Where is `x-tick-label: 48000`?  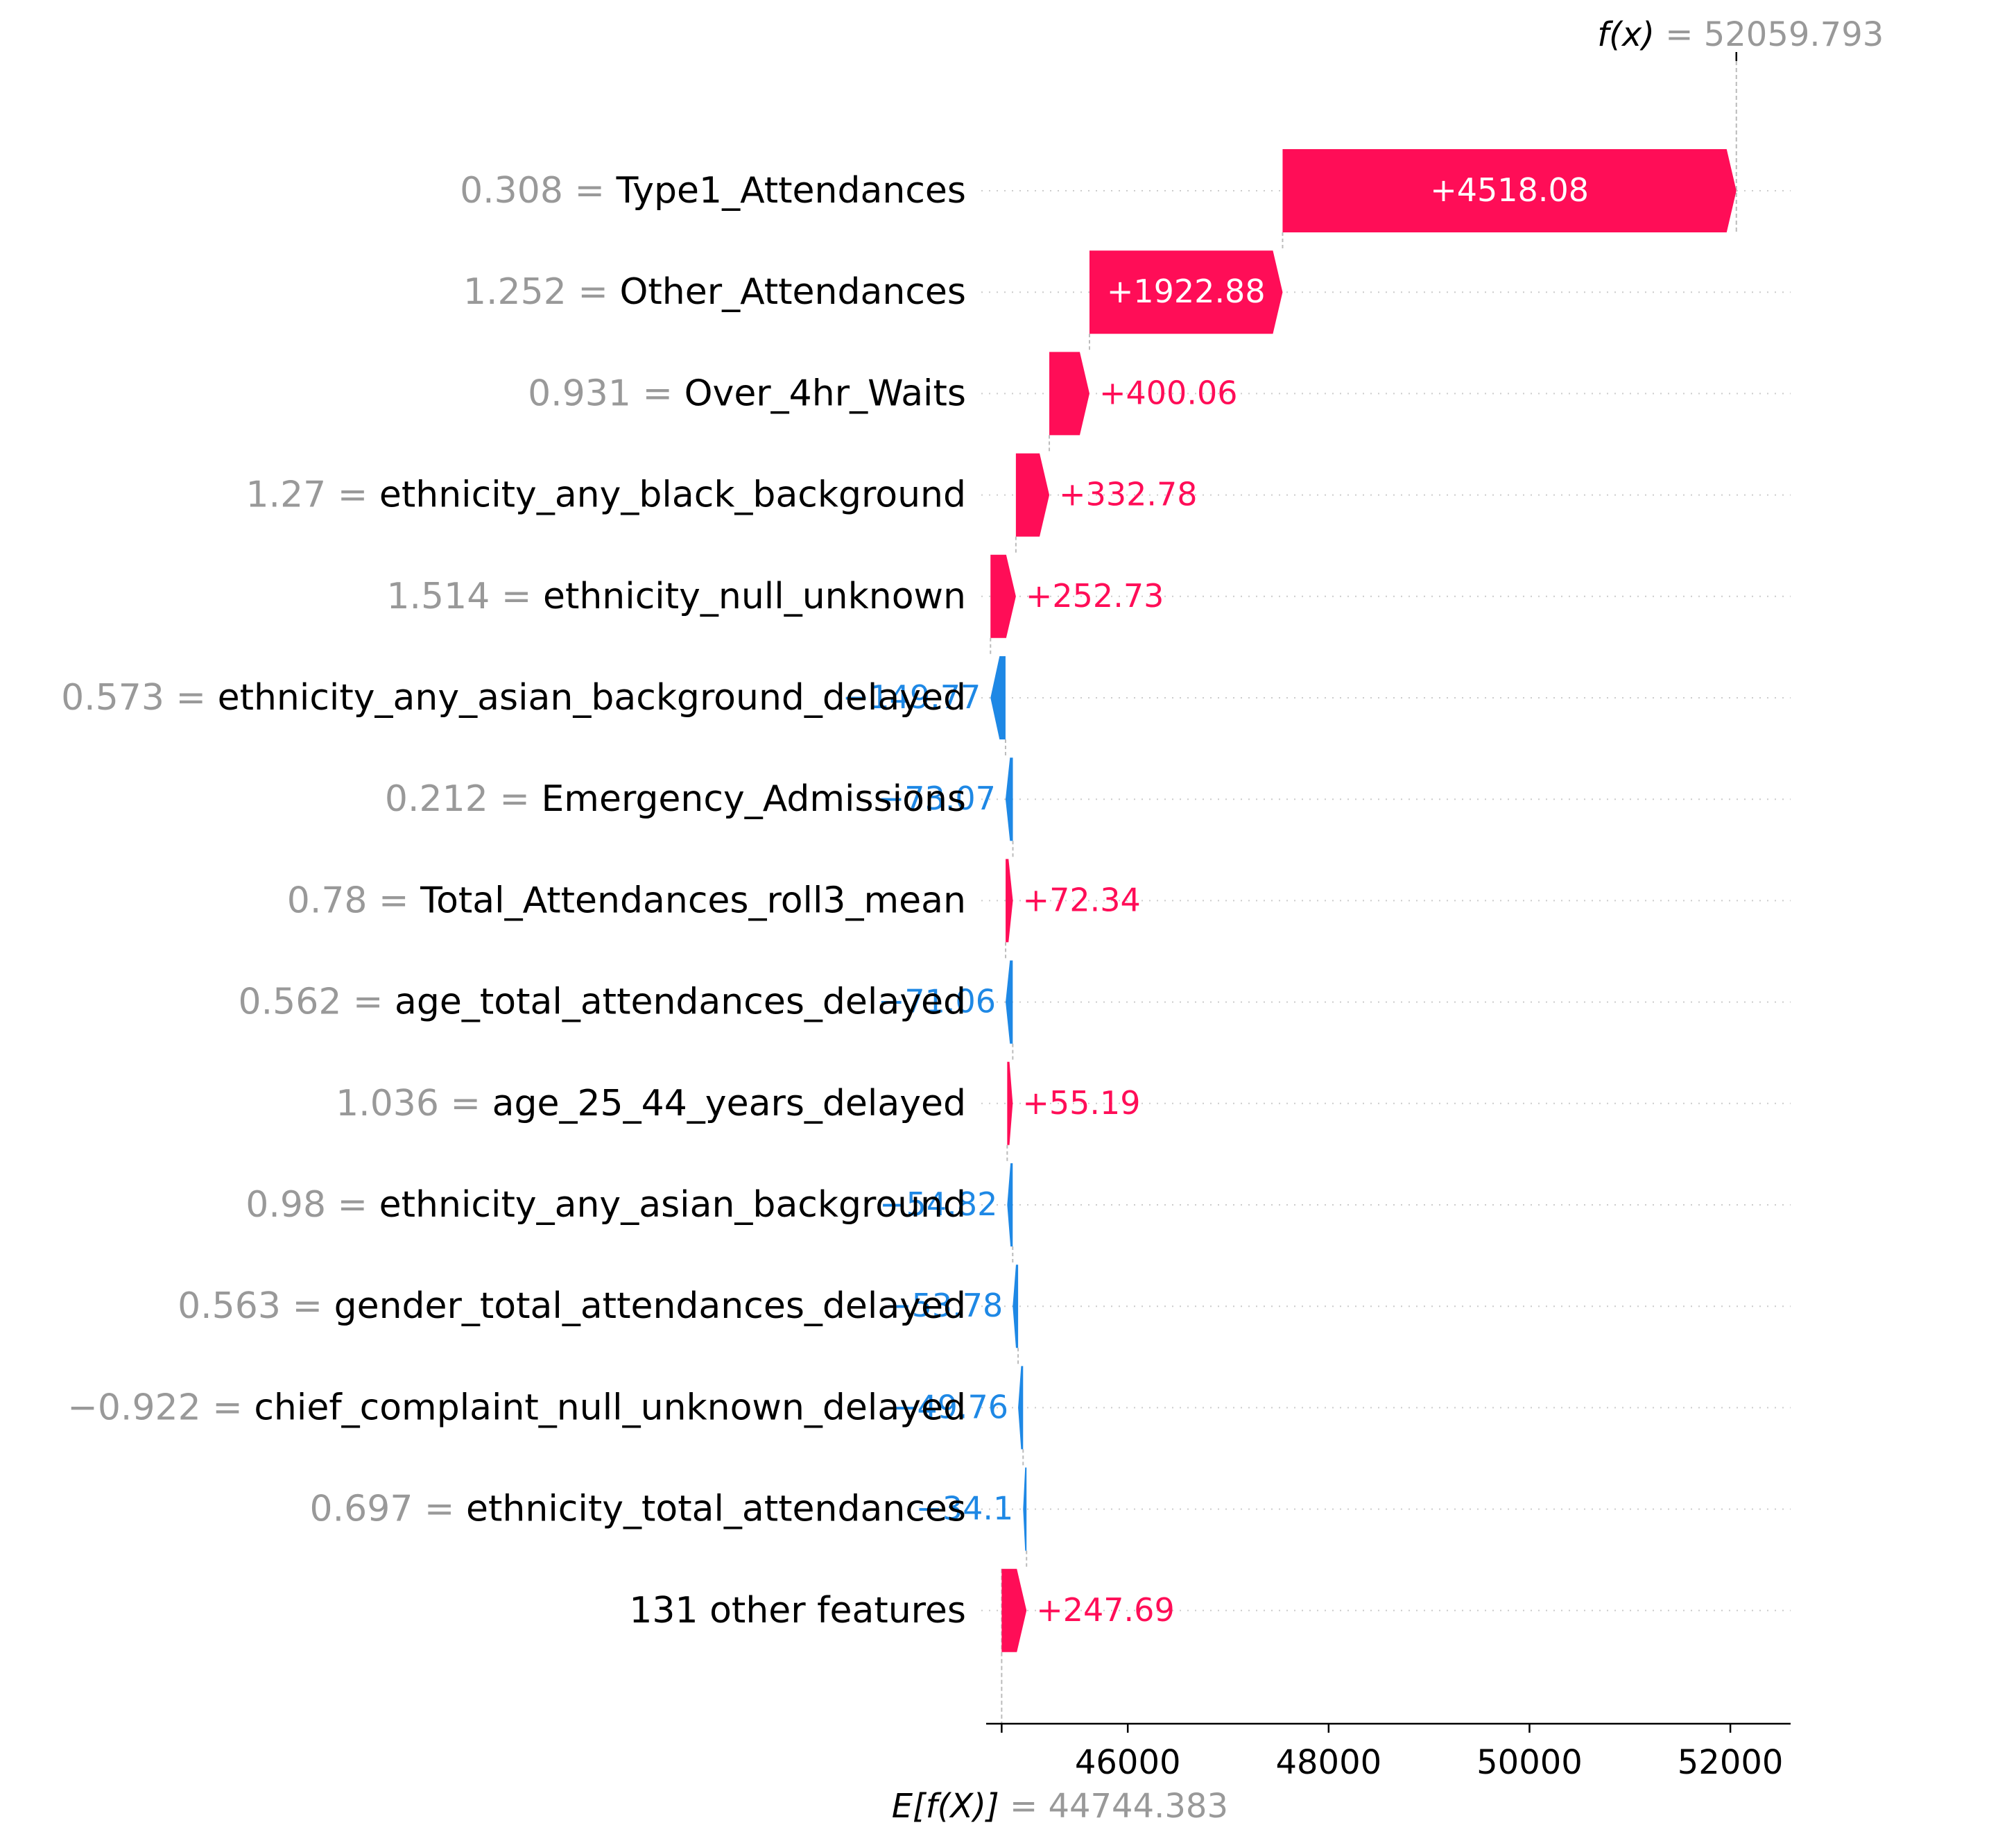 x-tick-label: 48000 is located at coordinates (1328, 1763).